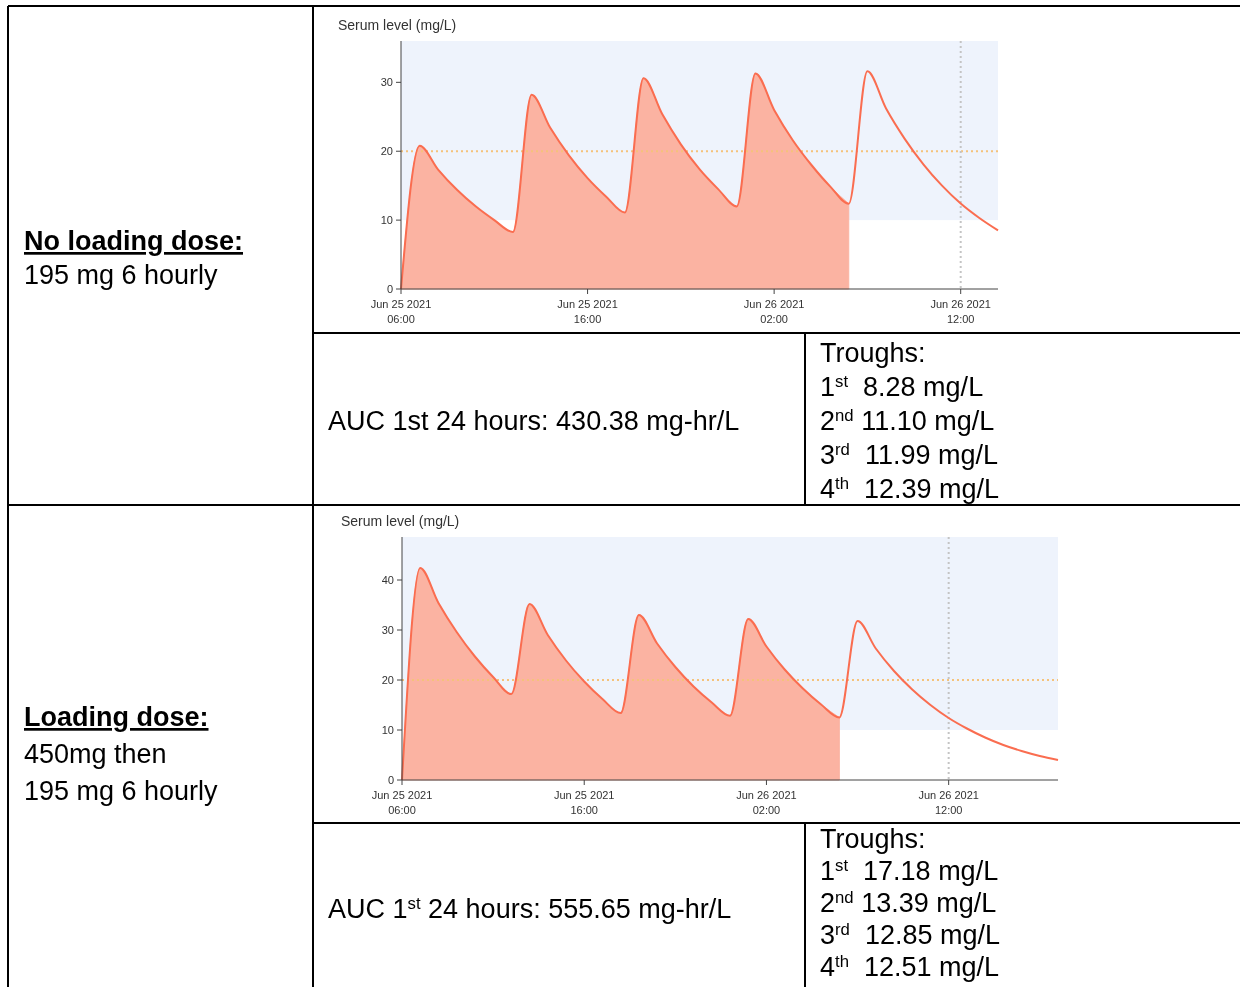  I want to click on text: 3$^{rd}$ 12.85 mg/L, so click(910, 934).